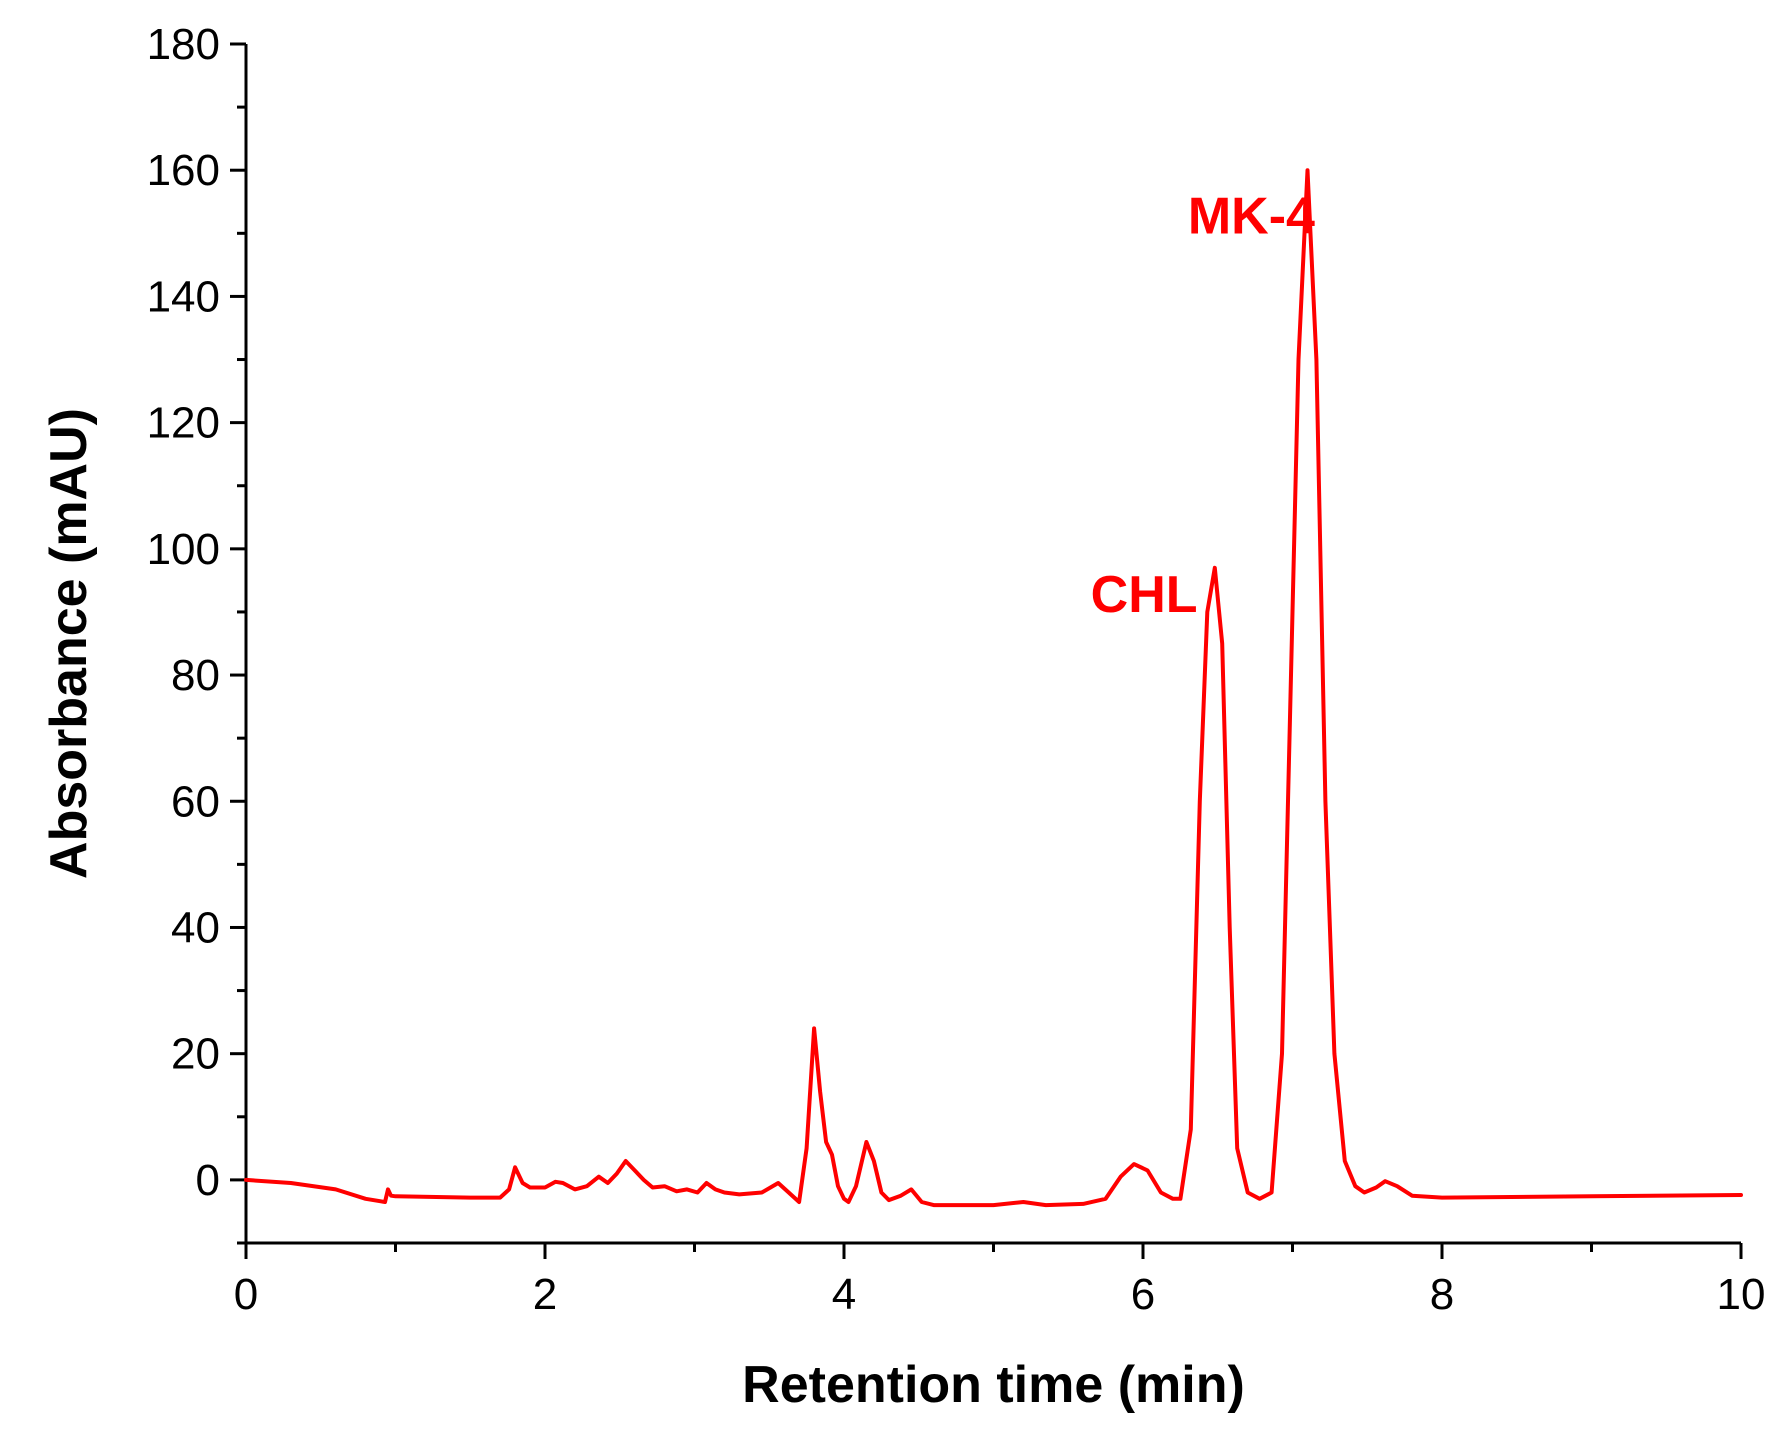  Describe the element at coordinates (195, 1054) in the screenshot. I see `y-tick-label: 20` at that location.